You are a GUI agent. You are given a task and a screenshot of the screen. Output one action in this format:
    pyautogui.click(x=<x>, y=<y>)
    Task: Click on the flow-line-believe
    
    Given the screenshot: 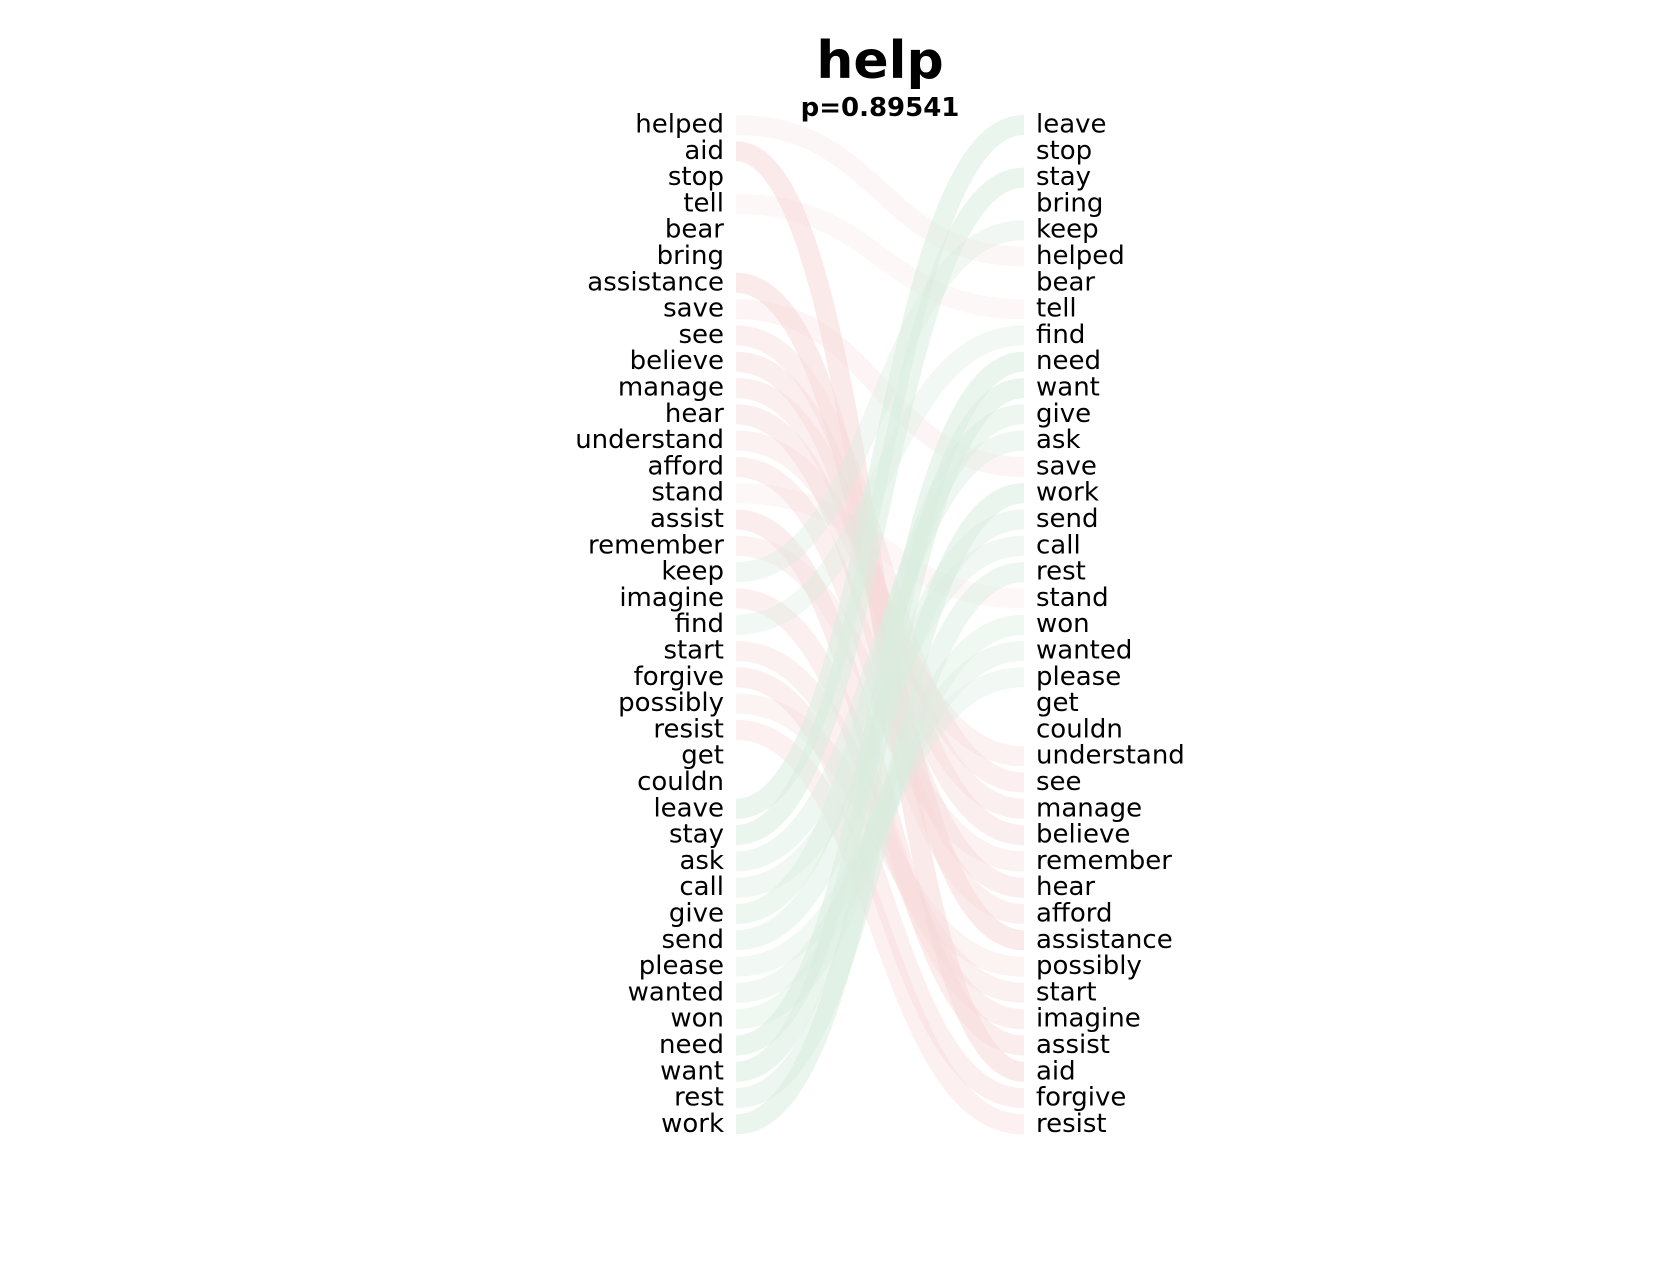 What is the action you would take?
    pyautogui.click(x=880, y=598)
    